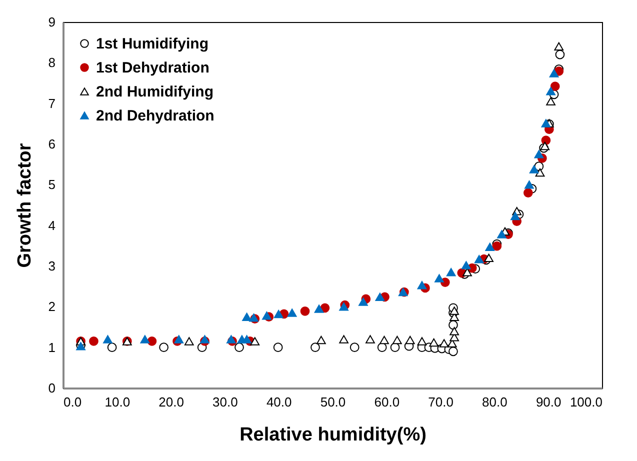 The width and height of the screenshot is (637, 461). What do you see at coordinates (225, 402) in the screenshot?
I see `x-tick-label: 30.0` at bounding box center [225, 402].